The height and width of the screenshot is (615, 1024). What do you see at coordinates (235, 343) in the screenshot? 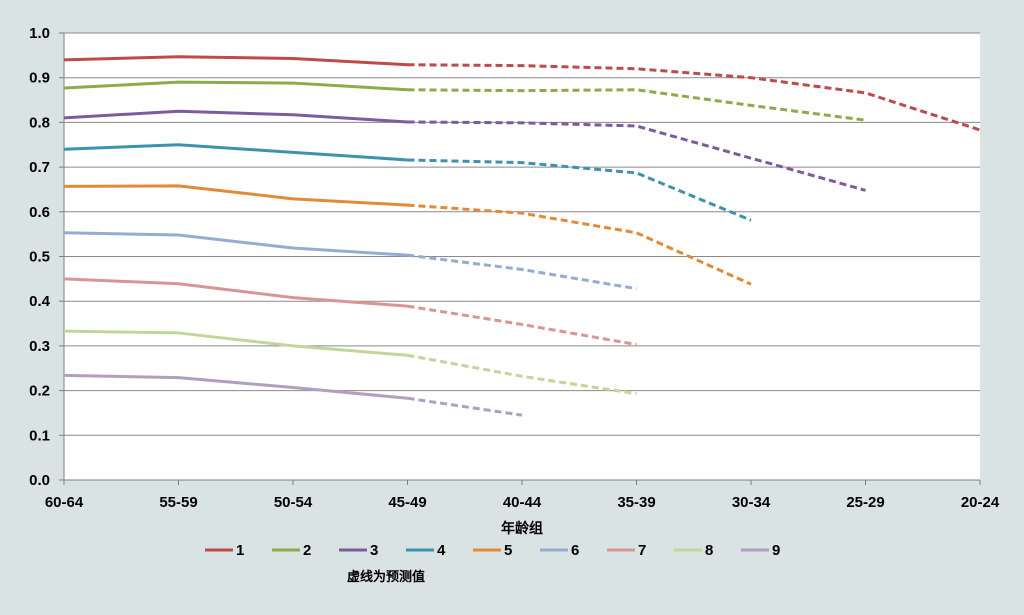
I see `series-8-solid-line` at bounding box center [235, 343].